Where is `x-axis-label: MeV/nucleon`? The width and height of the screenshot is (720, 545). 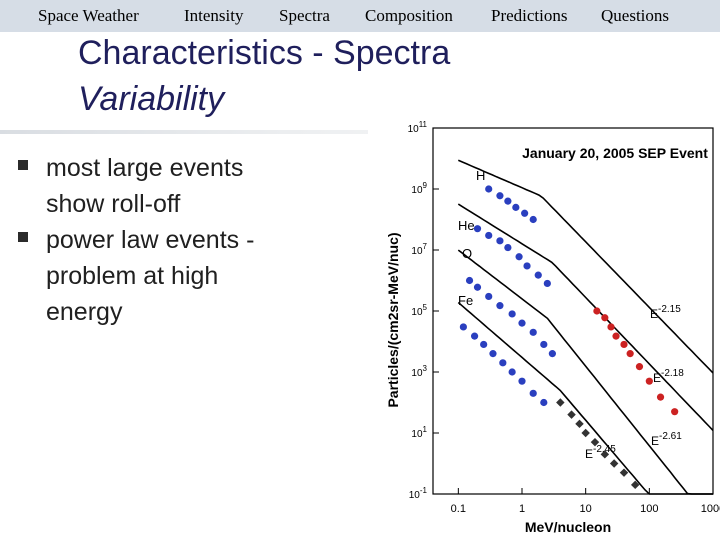 x-axis-label: MeV/nucleon is located at coordinates (568, 527).